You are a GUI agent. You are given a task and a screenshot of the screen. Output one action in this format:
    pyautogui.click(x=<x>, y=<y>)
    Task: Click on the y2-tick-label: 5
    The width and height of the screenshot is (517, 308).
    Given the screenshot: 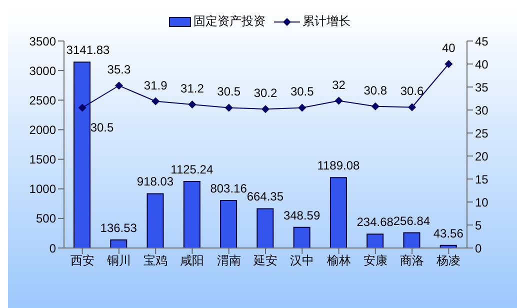 What is the action you would take?
    pyautogui.click(x=478, y=225)
    